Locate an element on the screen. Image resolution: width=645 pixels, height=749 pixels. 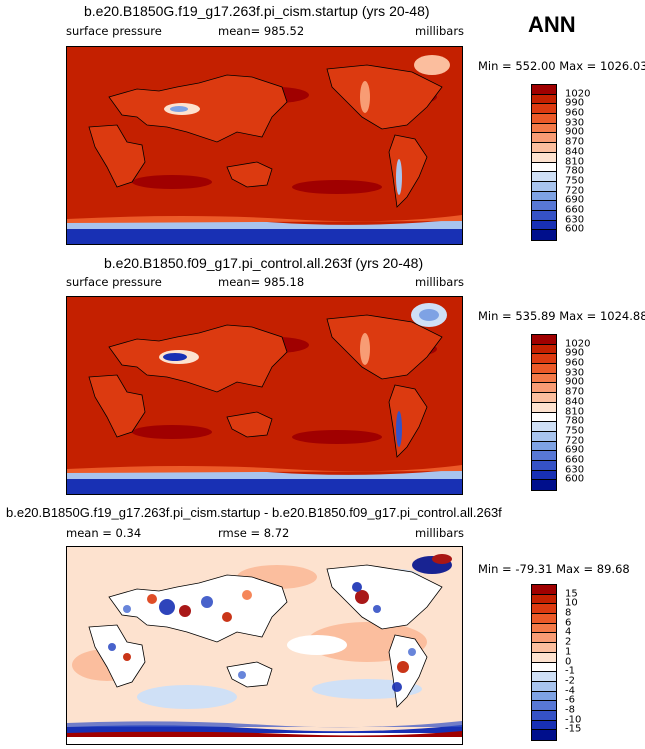
colorbar-tick-label: 2 is located at coordinates (568, 642).